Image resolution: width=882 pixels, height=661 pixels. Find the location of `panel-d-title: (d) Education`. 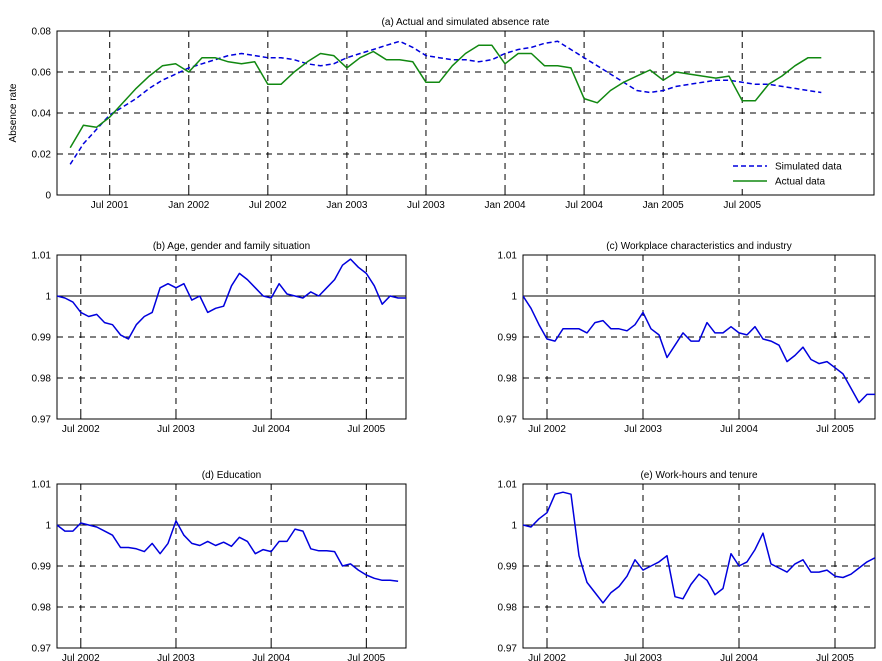

panel-d-title: (d) Education is located at coordinates (231, 475).